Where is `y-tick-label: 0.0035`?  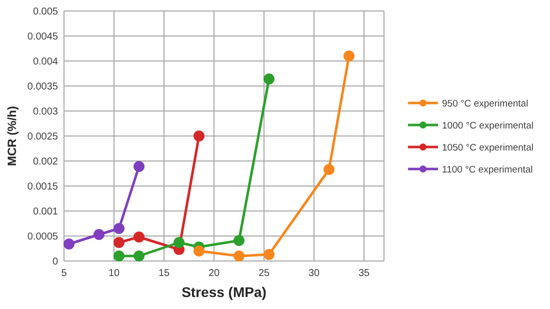
y-tick-label: 0.0035 is located at coordinates (42, 87).